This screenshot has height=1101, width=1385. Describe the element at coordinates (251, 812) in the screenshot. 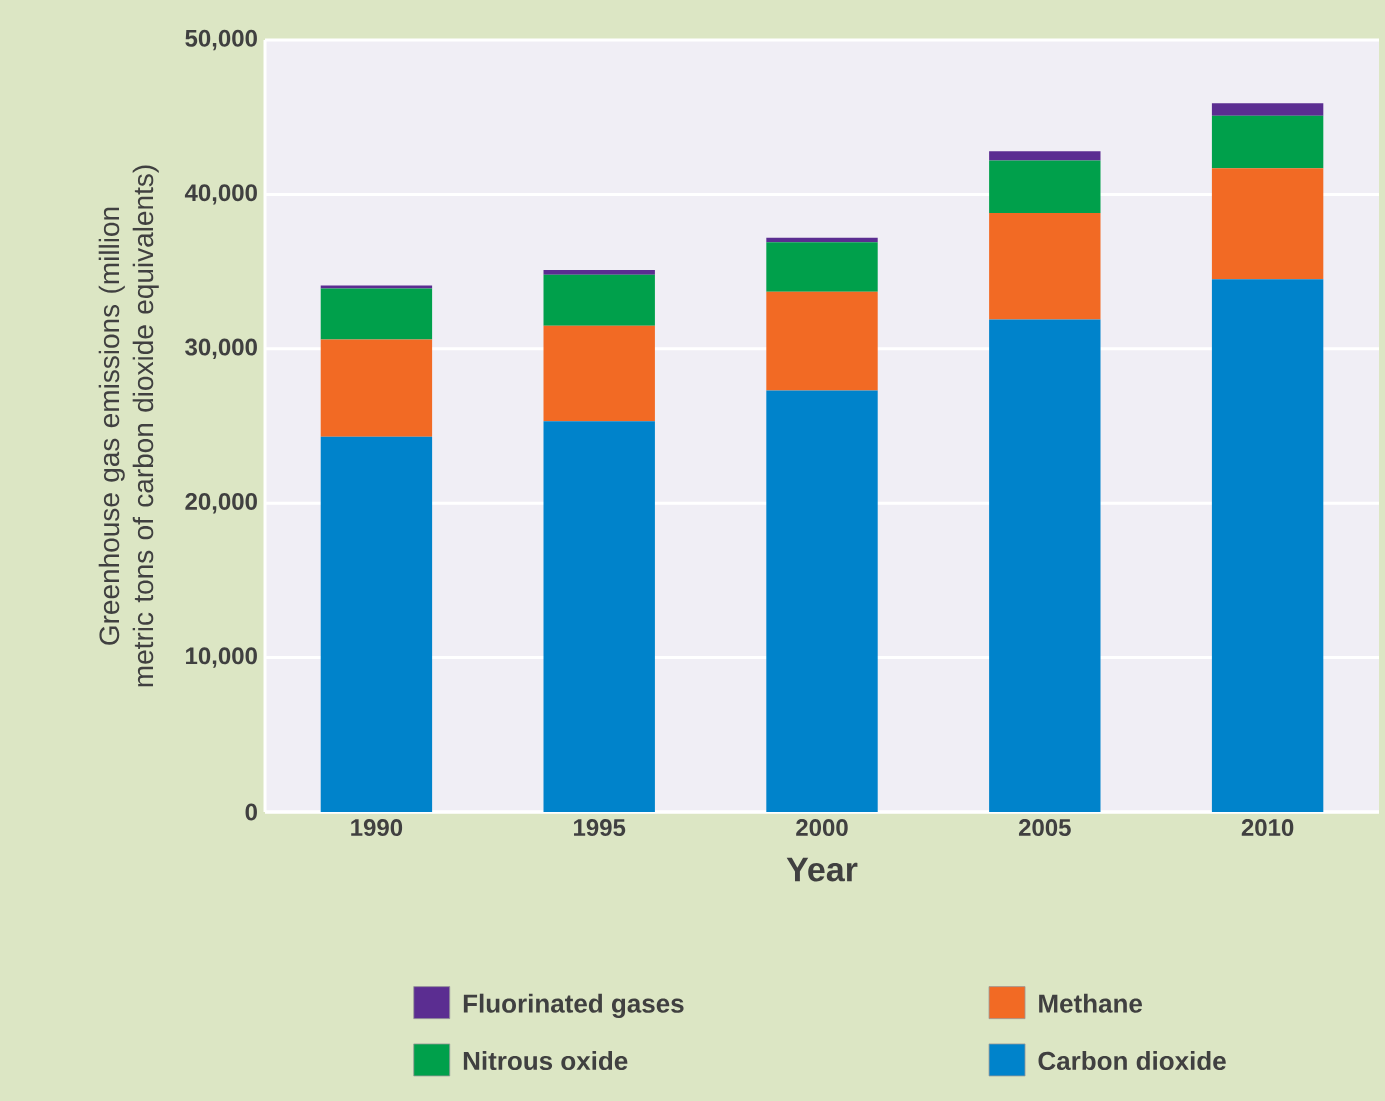

I see `y-tick-label: 0` at that location.